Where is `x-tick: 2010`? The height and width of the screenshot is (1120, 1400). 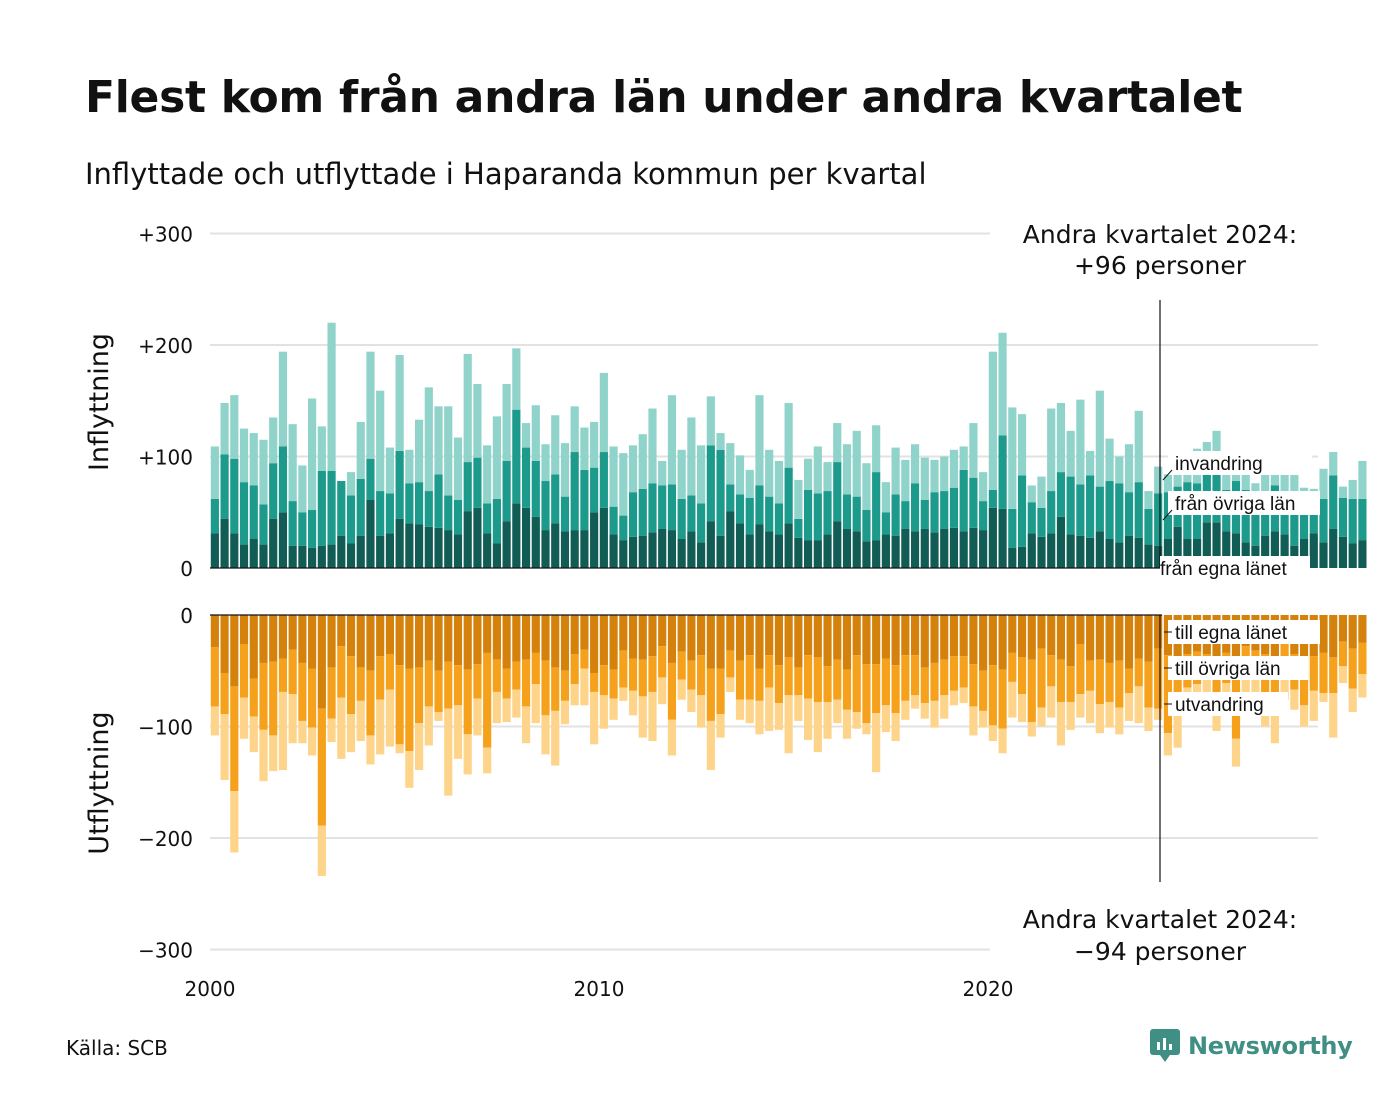 x-tick: 2010 is located at coordinates (599, 989).